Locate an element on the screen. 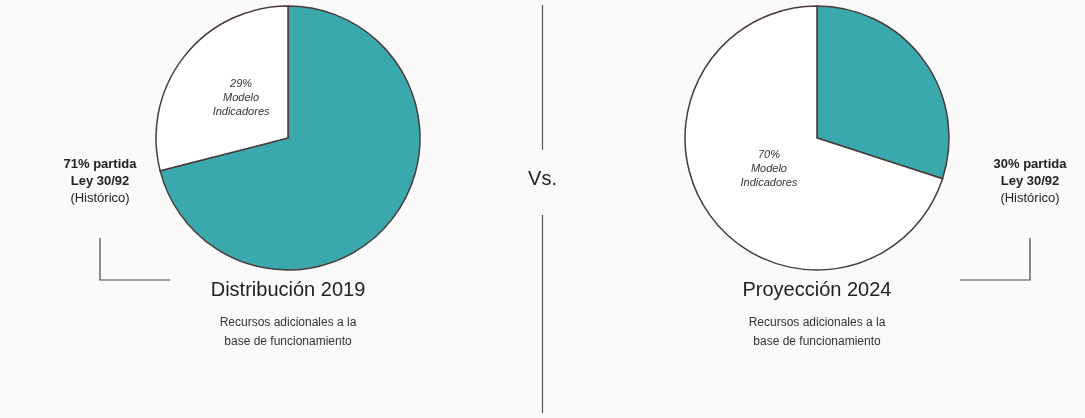 The width and height of the screenshot is (1085, 418). data-label: 29% is located at coordinates (241, 82).